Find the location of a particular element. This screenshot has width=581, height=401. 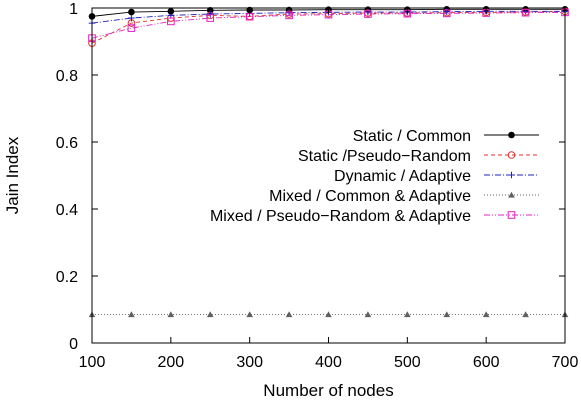

x-tick-label: 300 is located at coordinates (249, 362).